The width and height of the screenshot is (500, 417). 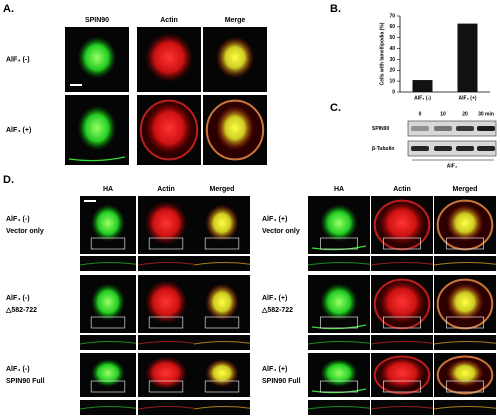 I want to click on label: 50, so click(x=392, y=38).